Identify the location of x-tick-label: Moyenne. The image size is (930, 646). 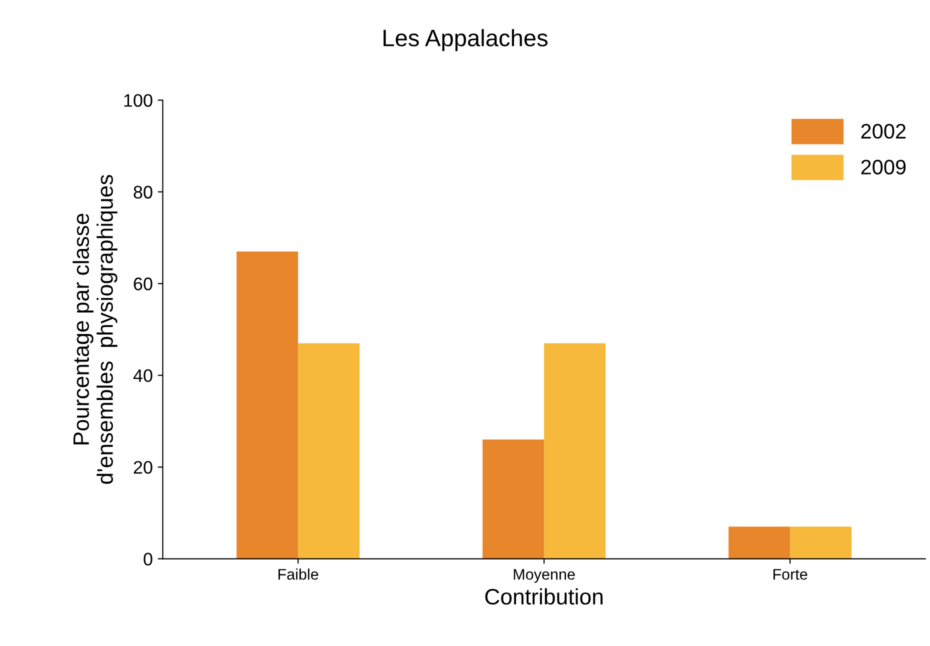
(544, 576).